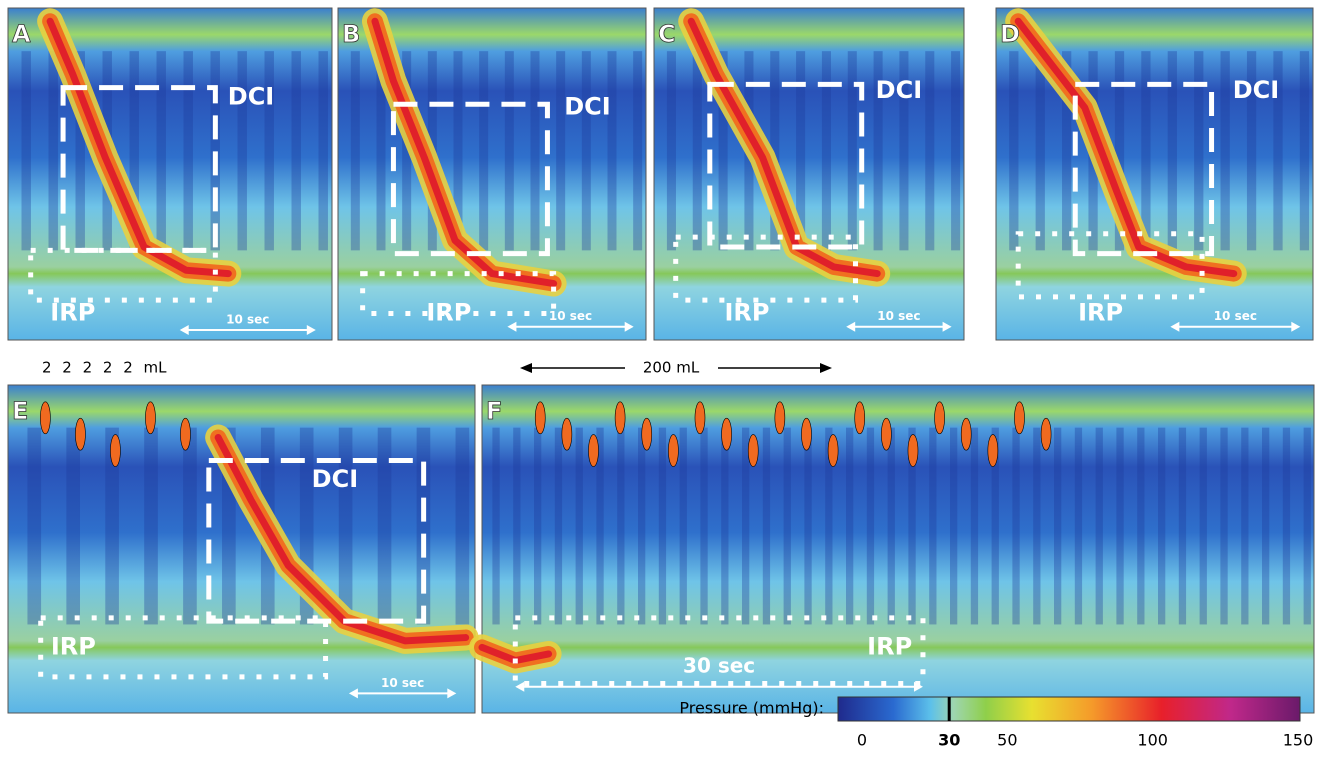 The height and width of the screenshot is (773, 1319). I want to click on colorbar-tick-label: 0, so click(862, 740).